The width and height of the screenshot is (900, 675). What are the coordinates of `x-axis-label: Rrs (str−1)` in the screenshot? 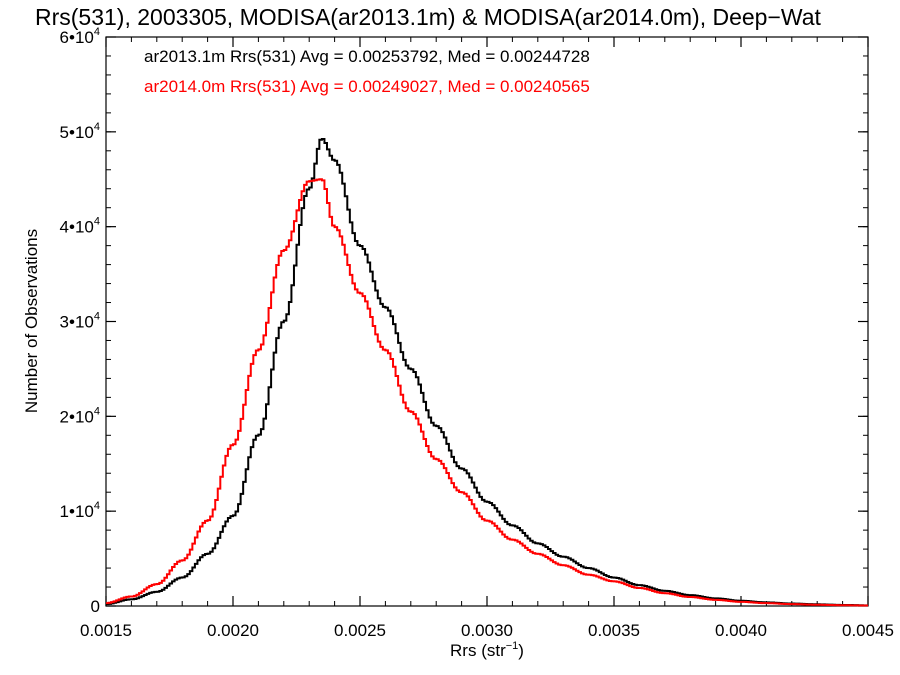 It's located at (487, 650).